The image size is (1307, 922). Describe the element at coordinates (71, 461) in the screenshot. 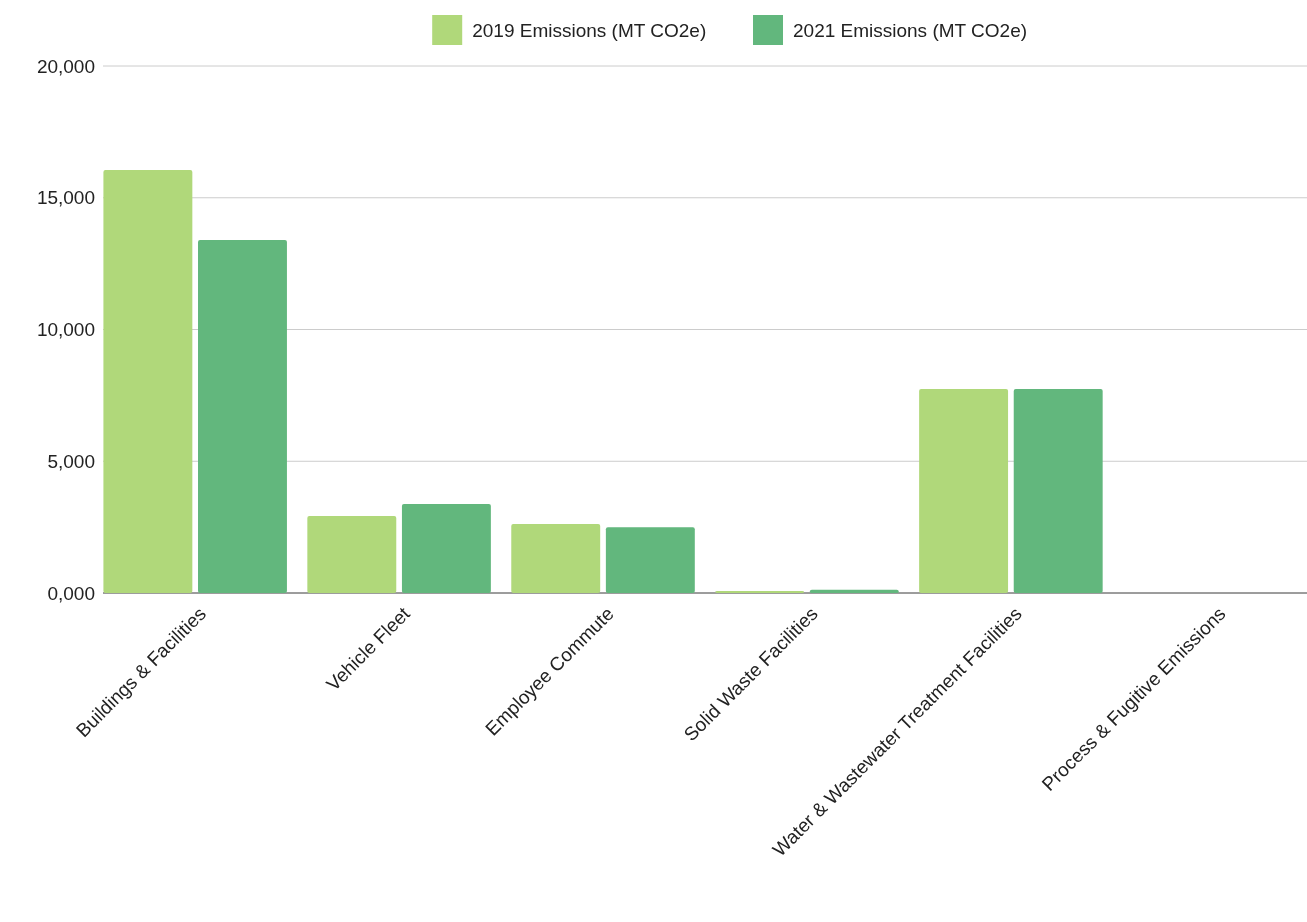

I see `y-tick-label: 5,000` at that location.